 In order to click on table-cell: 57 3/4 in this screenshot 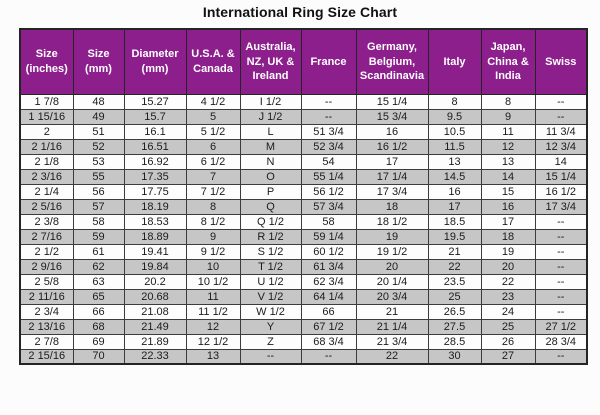, I will do `click(328, 206)`.